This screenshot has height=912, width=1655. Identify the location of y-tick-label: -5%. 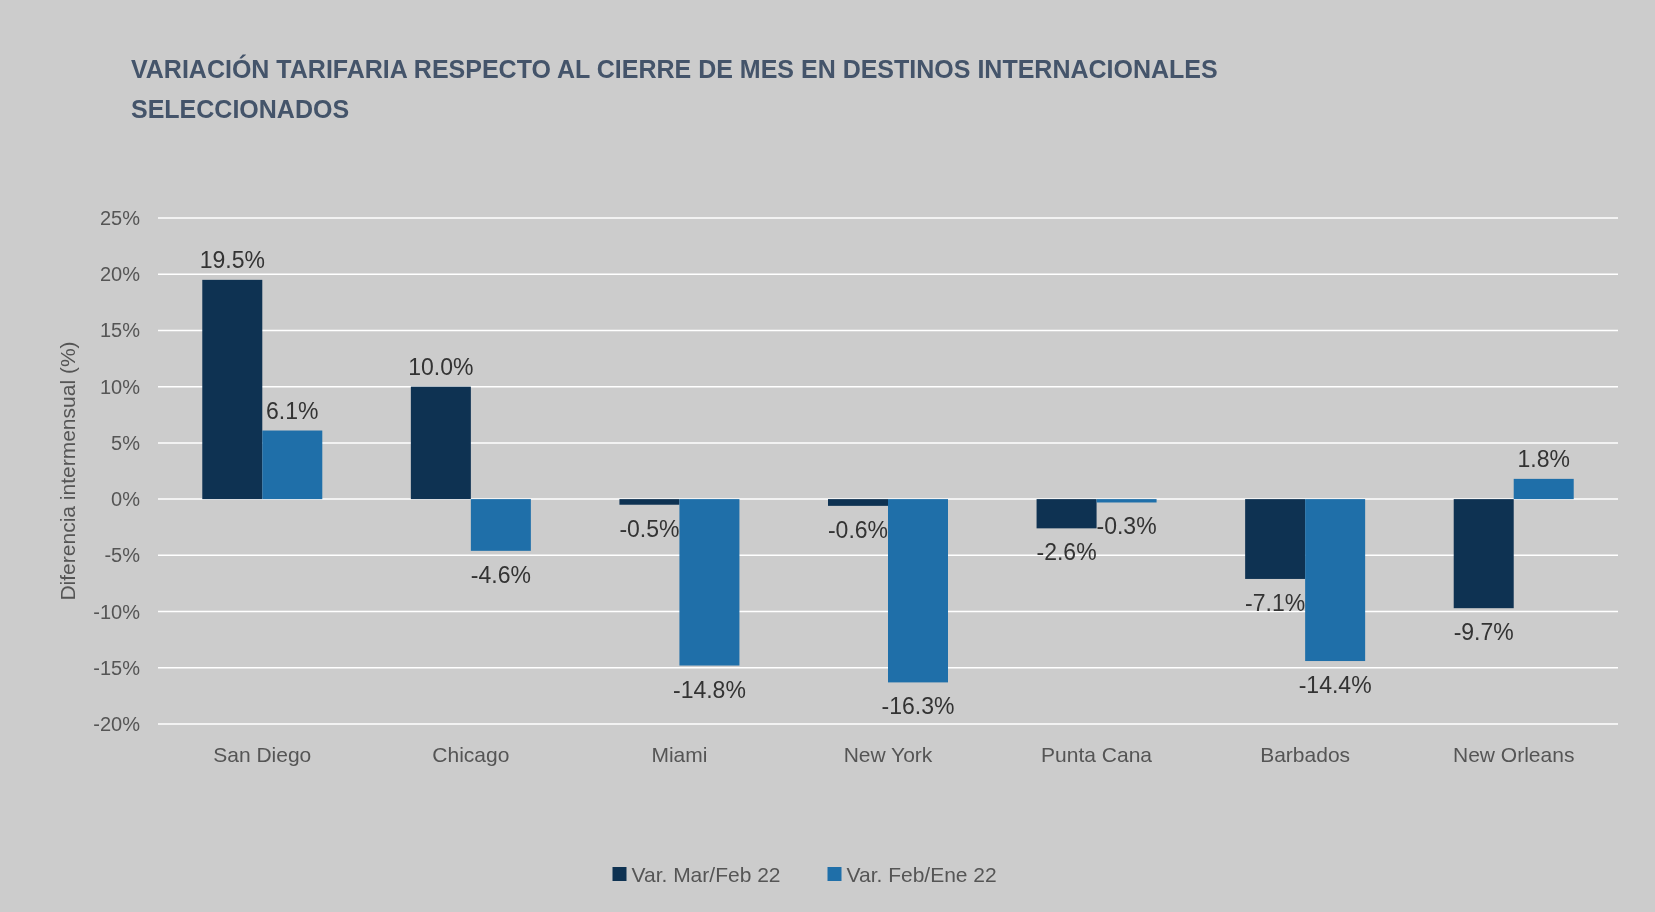
(122, 555).